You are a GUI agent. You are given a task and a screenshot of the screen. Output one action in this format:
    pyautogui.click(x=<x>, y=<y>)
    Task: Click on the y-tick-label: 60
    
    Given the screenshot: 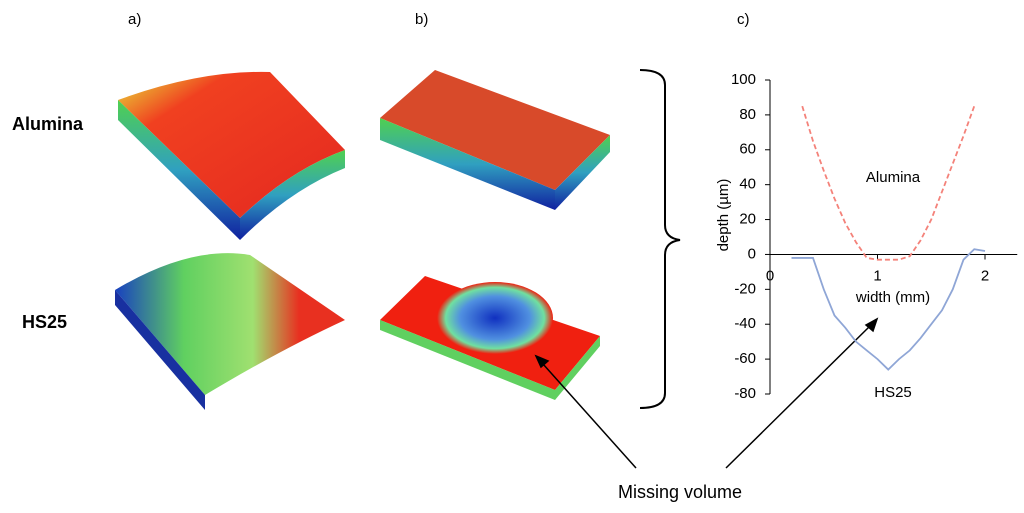 What is the action you would take?
    pyautogui.click(x=747, y=149)
    